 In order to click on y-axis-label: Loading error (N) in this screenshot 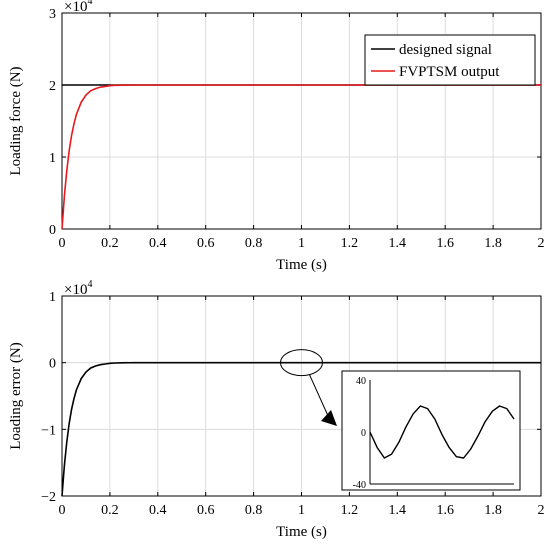, I will do `click(16, 395)`.